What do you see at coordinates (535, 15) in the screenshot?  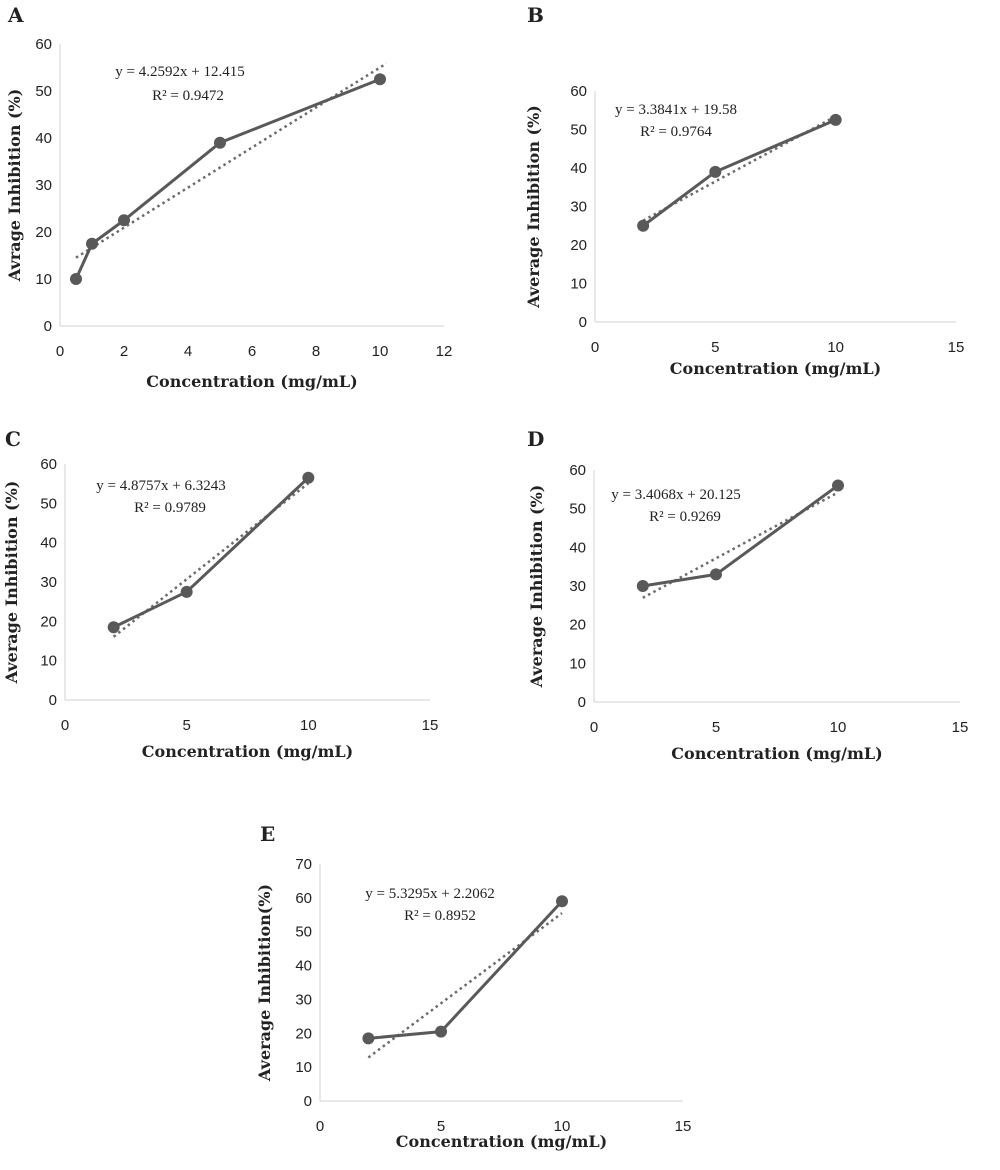 I see `panel-letter-b: B` at bounding box center [535, 15].